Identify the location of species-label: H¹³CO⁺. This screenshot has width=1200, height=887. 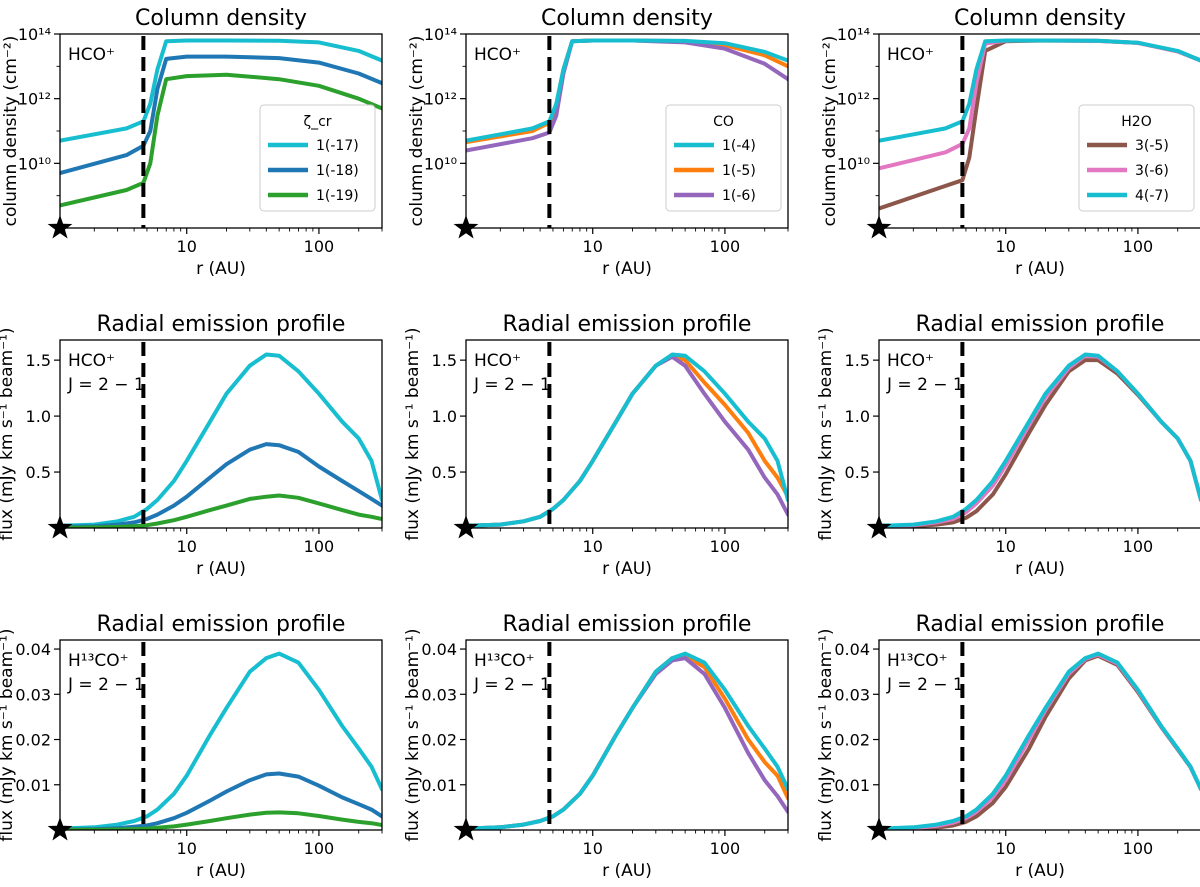
(504, 661).